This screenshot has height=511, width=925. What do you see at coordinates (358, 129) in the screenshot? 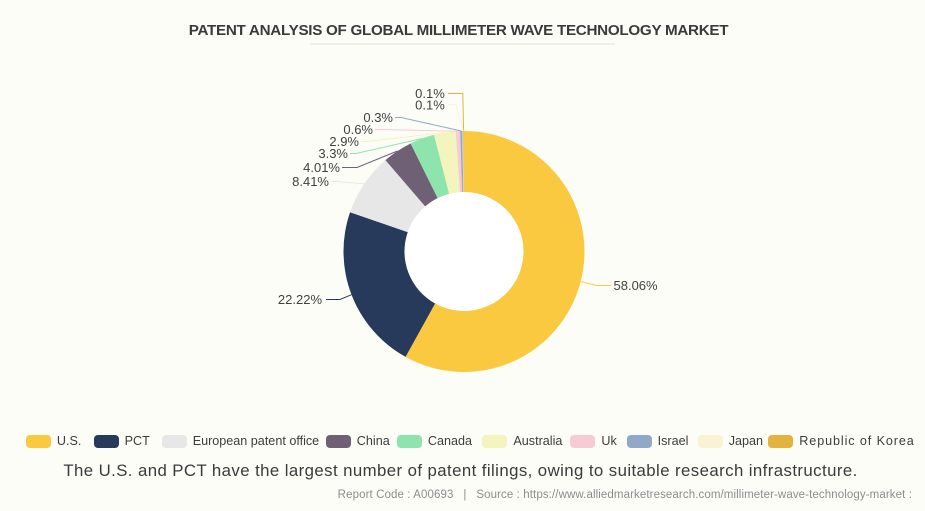
I see `svg-text: 0.6%` at bounding box center [358, 129].